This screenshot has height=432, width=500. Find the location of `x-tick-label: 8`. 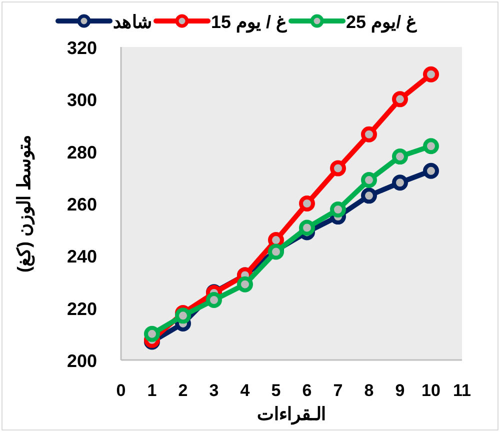

x-tick-label: 8 is located at coordinates (369, 390).